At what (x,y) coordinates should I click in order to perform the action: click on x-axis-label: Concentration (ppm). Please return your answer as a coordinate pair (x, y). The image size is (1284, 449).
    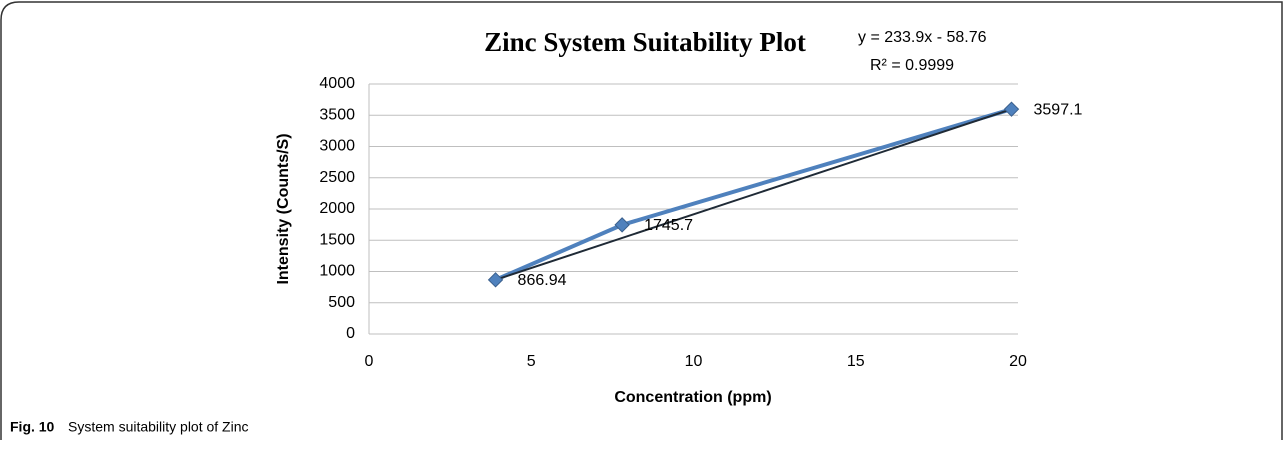
    Looking at the image, I should click on (692, 397).